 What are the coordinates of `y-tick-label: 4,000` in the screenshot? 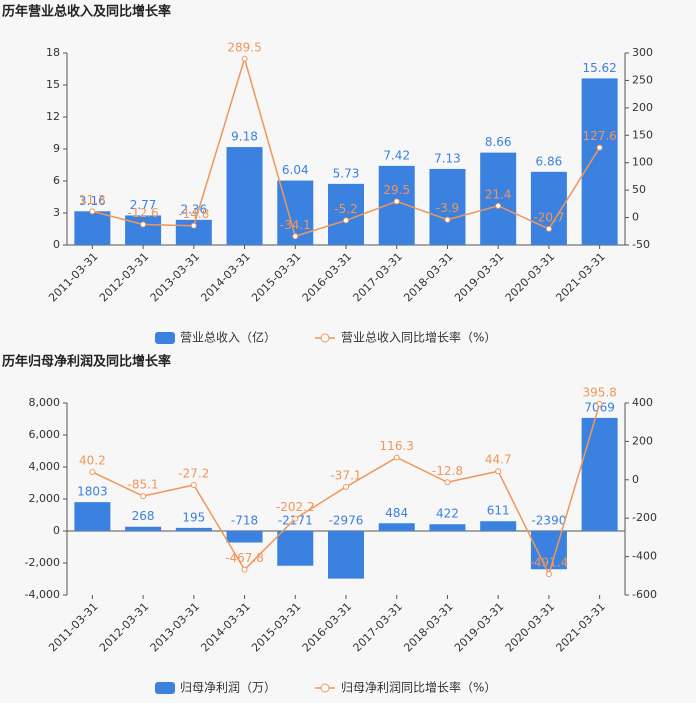 It's located at (45, 466).